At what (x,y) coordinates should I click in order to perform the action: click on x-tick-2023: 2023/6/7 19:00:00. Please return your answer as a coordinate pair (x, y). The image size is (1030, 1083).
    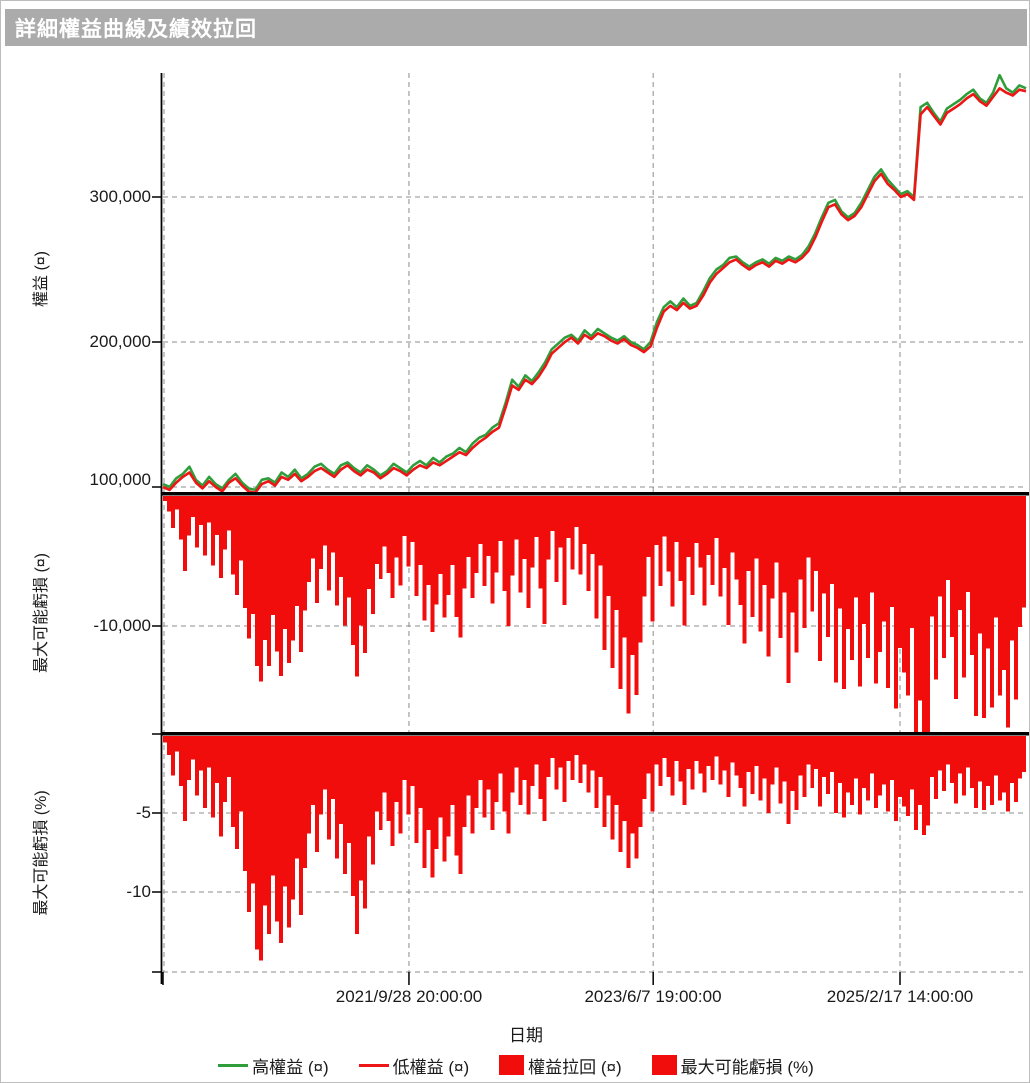
    Looking at the image, I should click on (653, 996).